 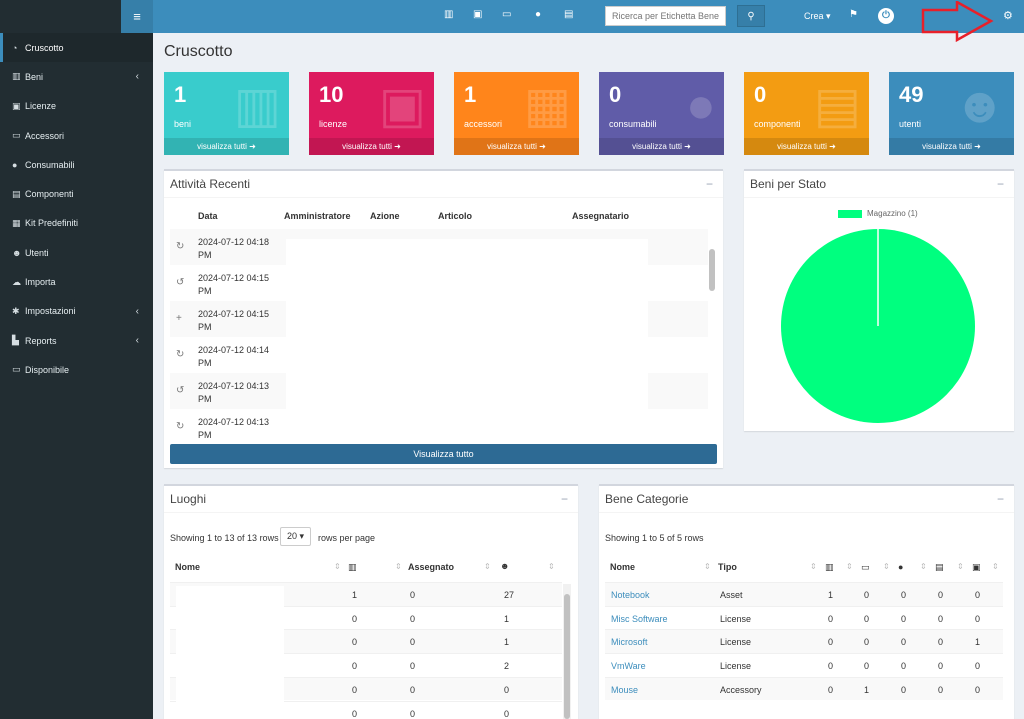 I want to click on sidebar-item-reports: ▙ Reports ‹, so click(x=76, y=340).